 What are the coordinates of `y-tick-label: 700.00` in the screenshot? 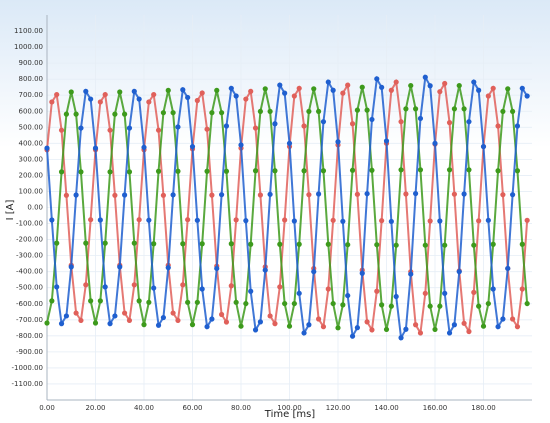 It's located at (31, 95).